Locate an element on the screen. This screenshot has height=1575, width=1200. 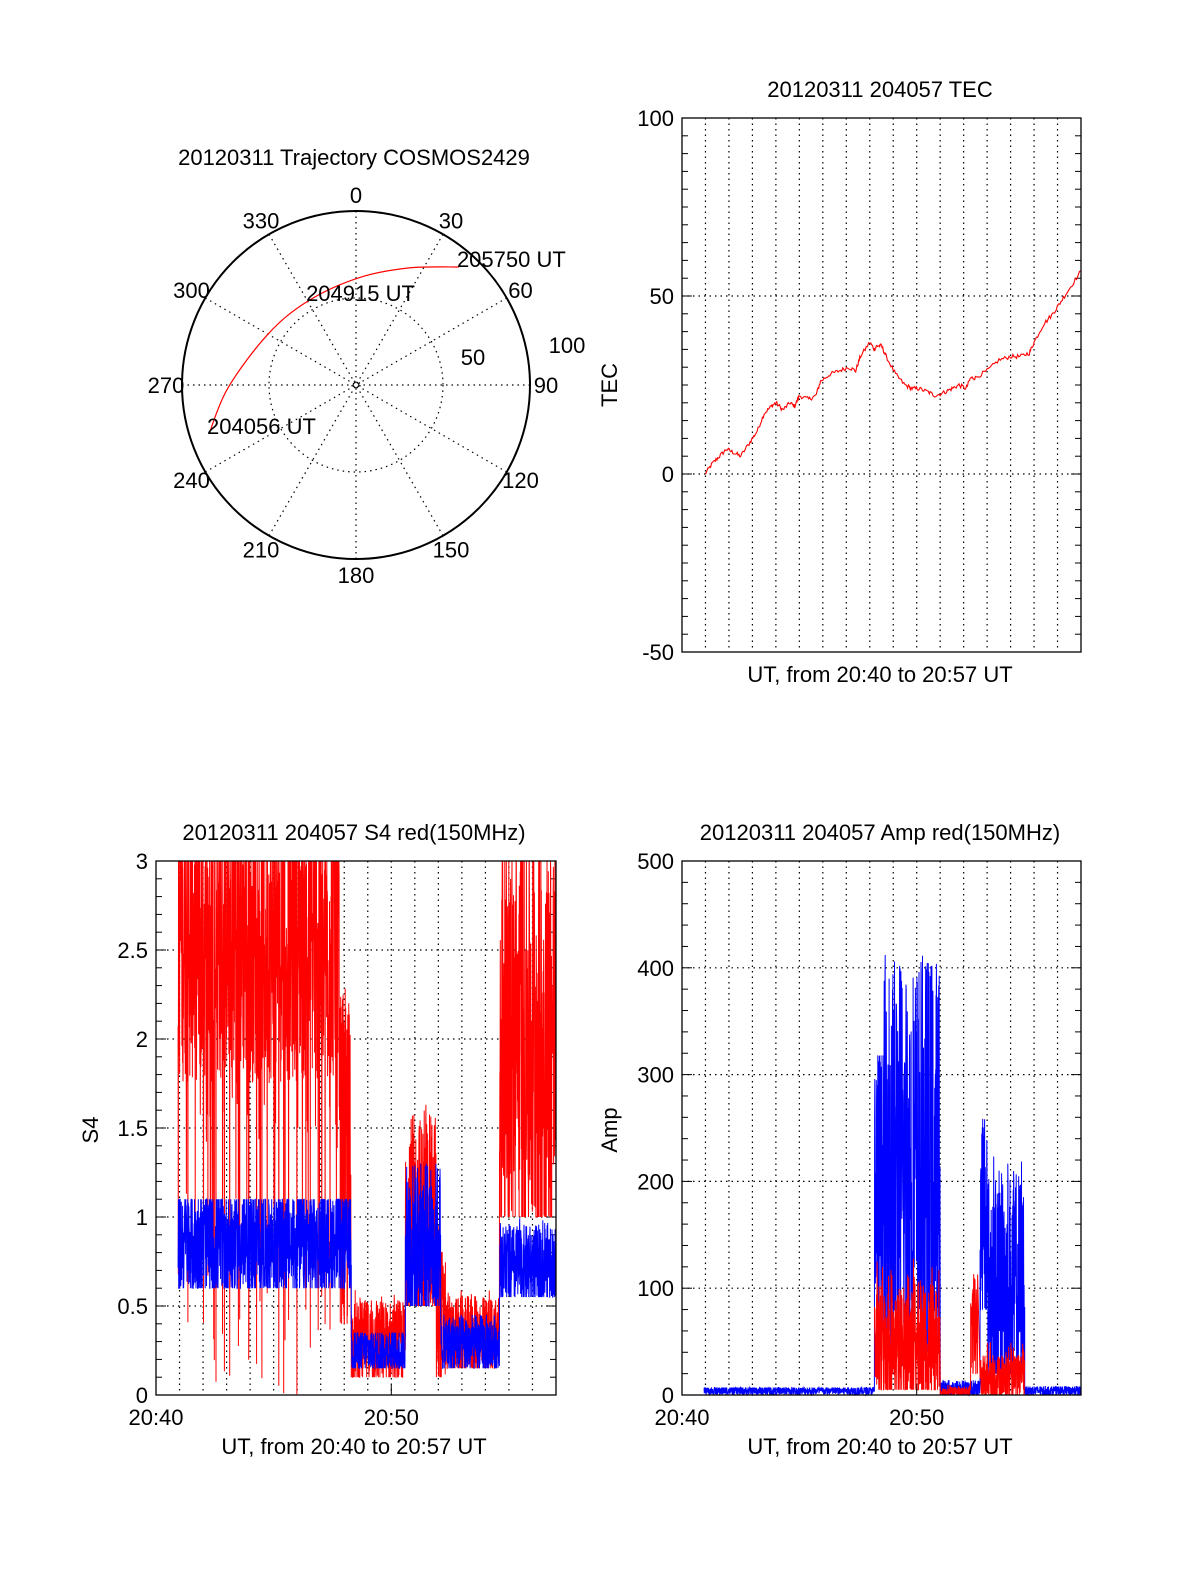
polar-annotations: 204056 UT 204915 UT 205750 UT is located at coordinates (386, 343).